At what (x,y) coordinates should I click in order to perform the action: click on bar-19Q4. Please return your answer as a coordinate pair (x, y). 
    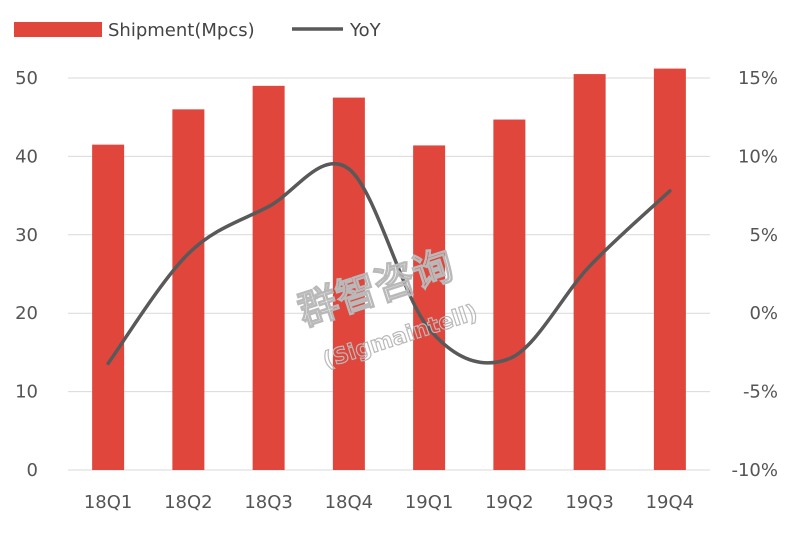
    Looking at the image, I should click on (669, 269).